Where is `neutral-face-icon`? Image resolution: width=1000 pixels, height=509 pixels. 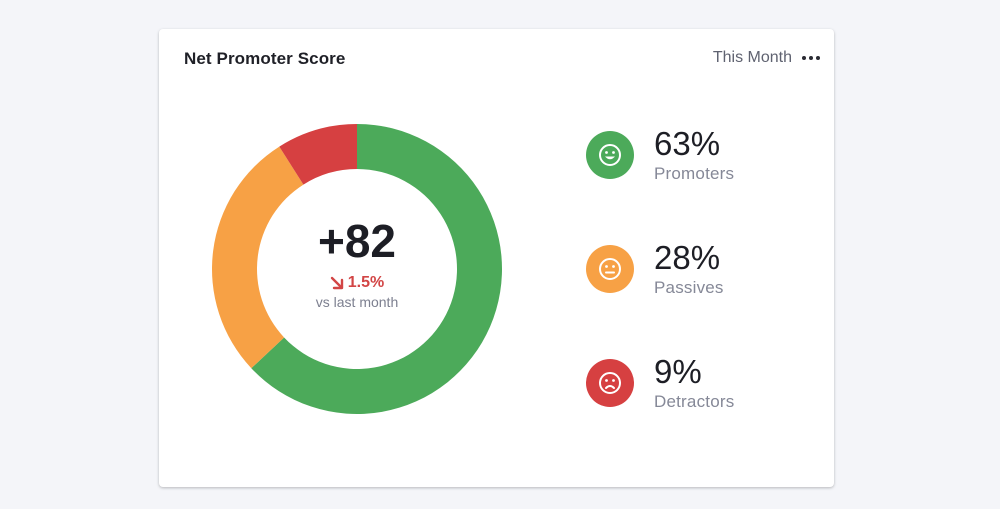
neutral-face-icon is located at coordinates (610, 269).